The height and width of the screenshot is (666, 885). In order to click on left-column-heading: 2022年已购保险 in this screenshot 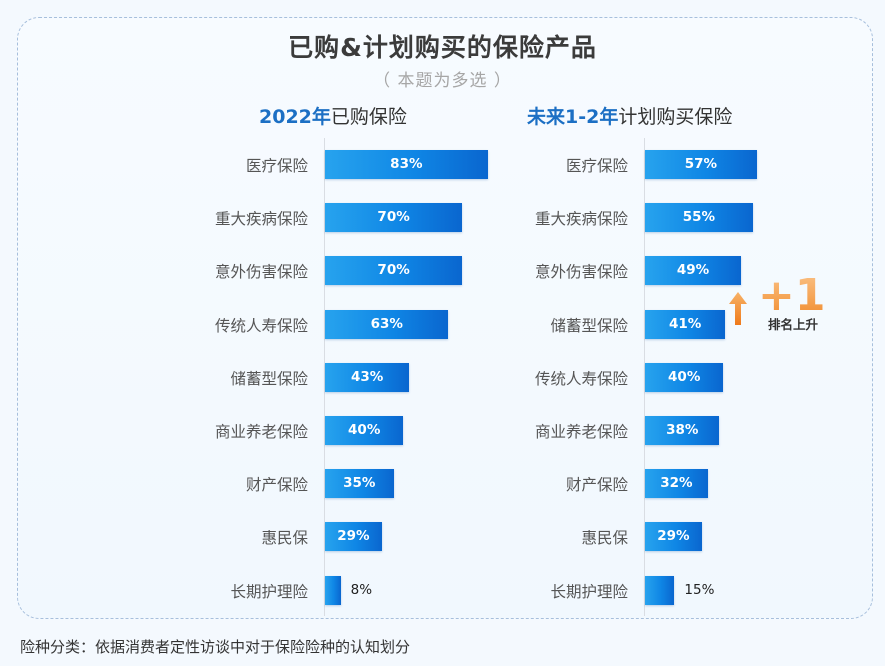, I will do `click(333, 115)`.